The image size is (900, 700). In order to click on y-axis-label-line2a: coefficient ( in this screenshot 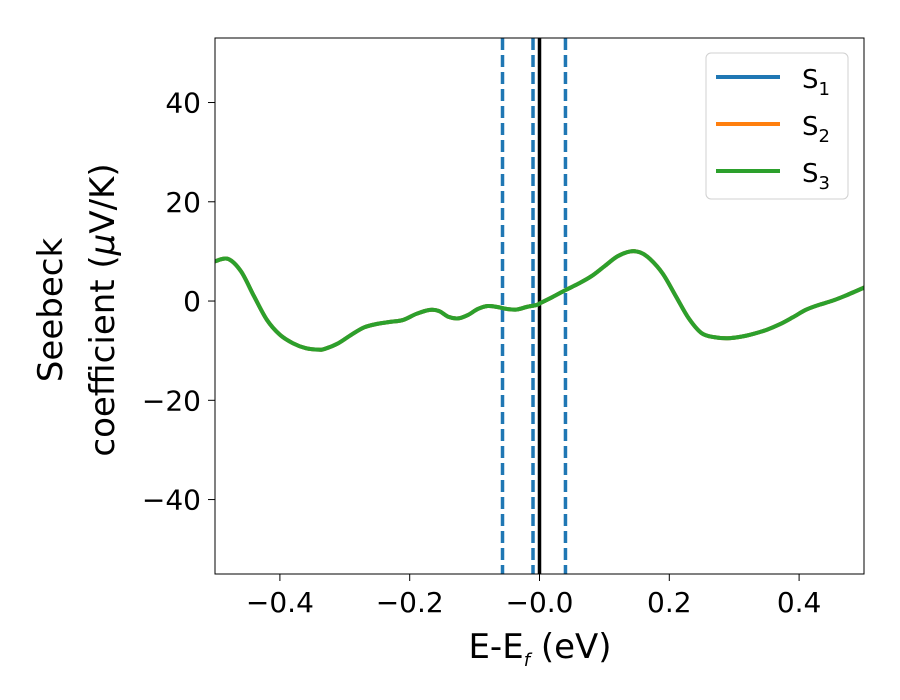, I will do `click(103, 355)`.